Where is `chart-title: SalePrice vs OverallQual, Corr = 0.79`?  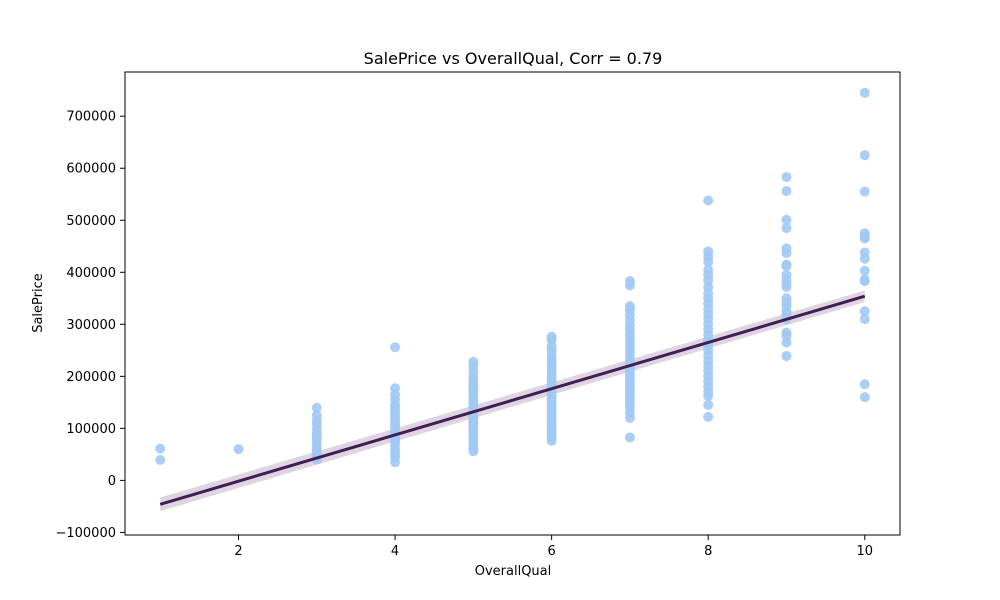
chart-title: SalePrice vs OverallQual, Corr = 0.79 is located at coordinates (513, 58).